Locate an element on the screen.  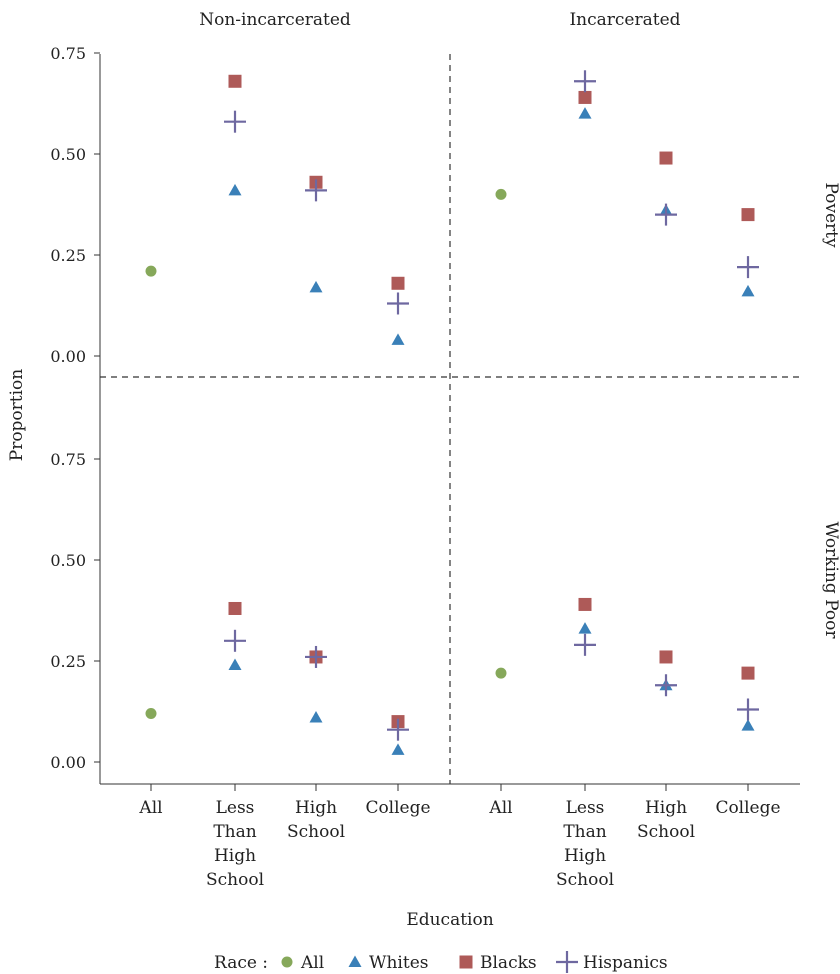
legend-marker-all is located at coordinates (287, 962).